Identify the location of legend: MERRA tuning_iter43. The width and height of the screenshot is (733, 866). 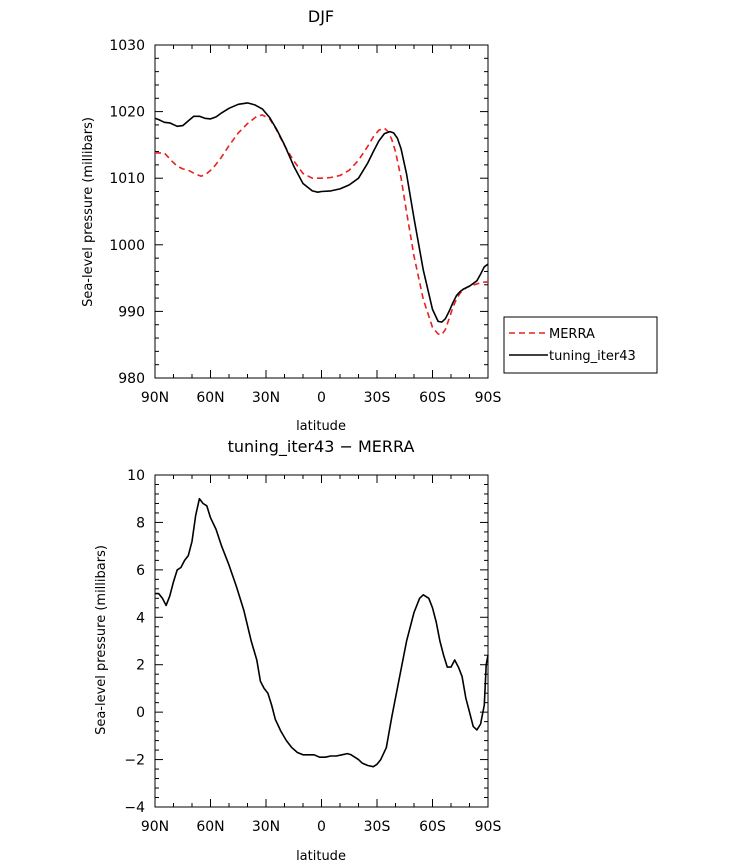
(580, 345).